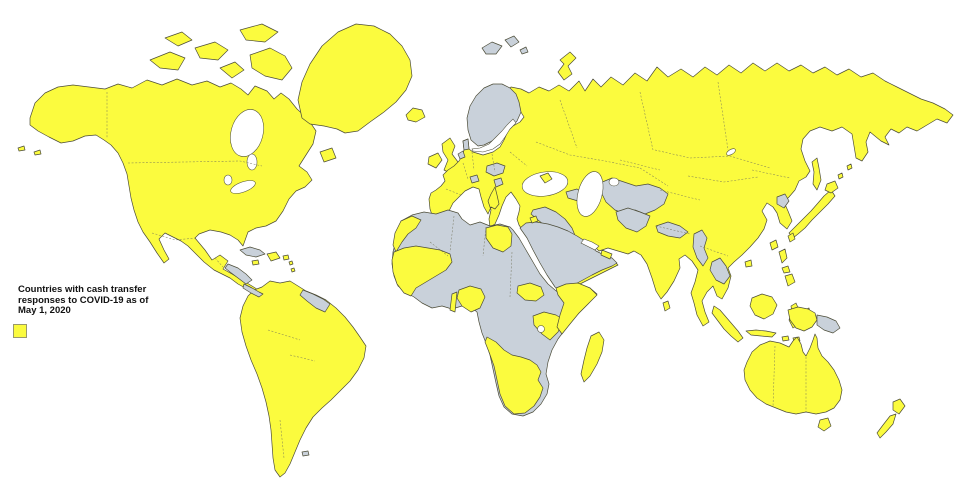  Describe the element at coordinates (252, 252) in the screenshot. I see `region-cuba` at that location.